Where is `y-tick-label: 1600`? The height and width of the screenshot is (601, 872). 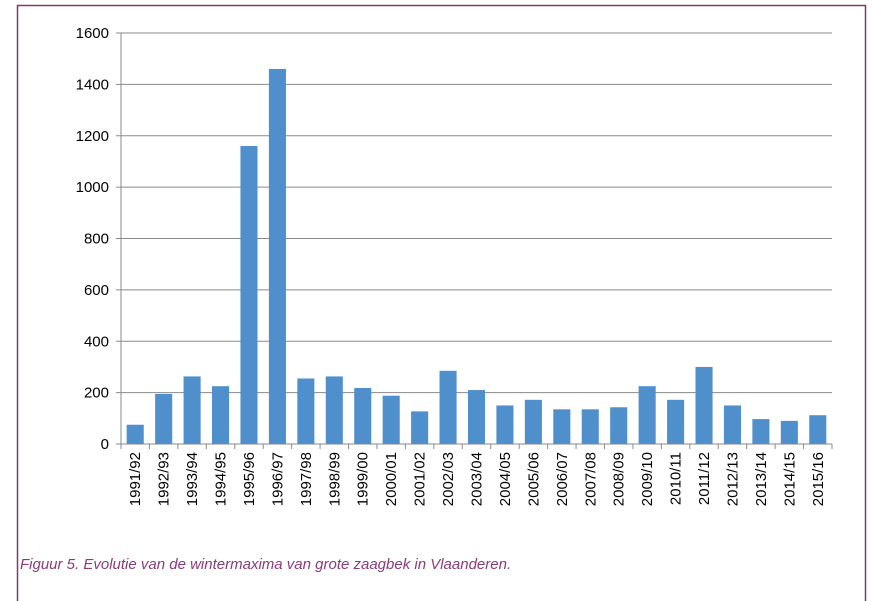 y-tick-label: 1600 is located at coordinates (92, 33).